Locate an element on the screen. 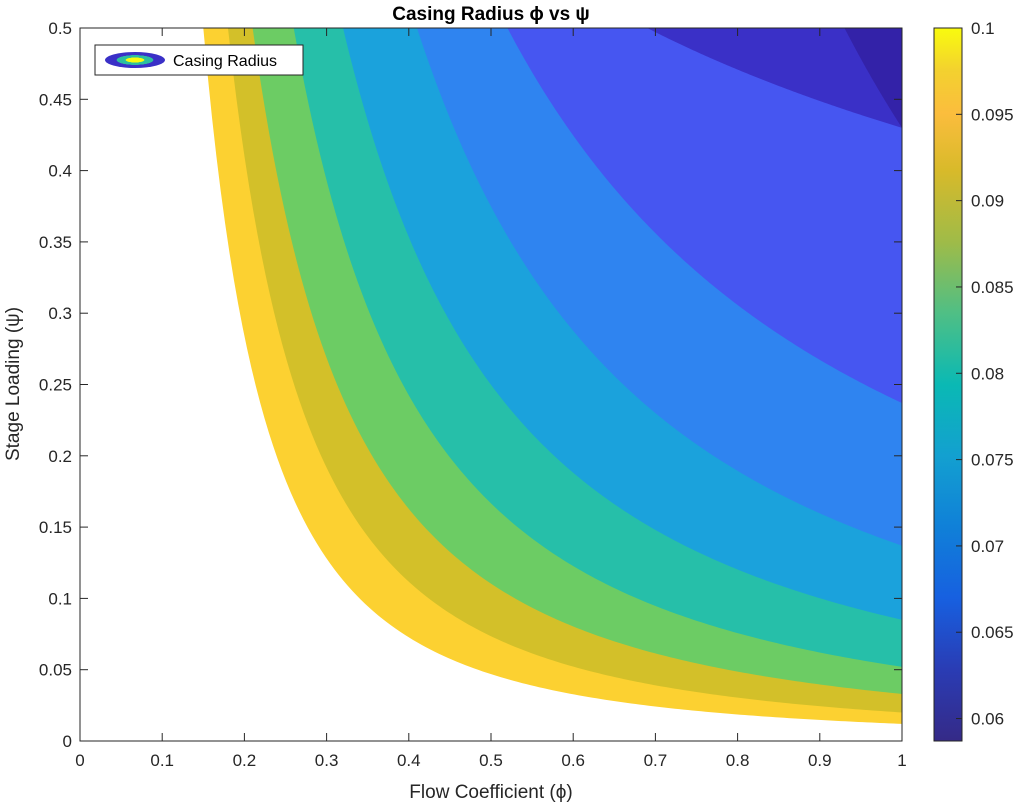 Image resolution: width=1022 pixels, height=805 pixels. x-tick-label: 0.6 is located at coordinates (573, 760).